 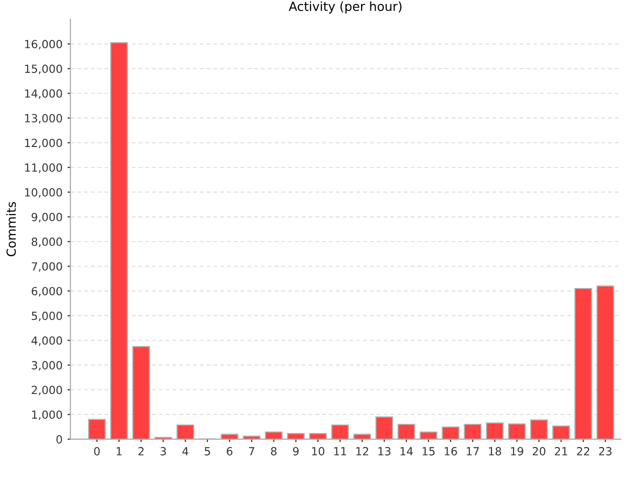 What do you see at coordinates (384, 451) in the screenshot?
I see `x-tick-label: 13` at bounding box center [384, 451].